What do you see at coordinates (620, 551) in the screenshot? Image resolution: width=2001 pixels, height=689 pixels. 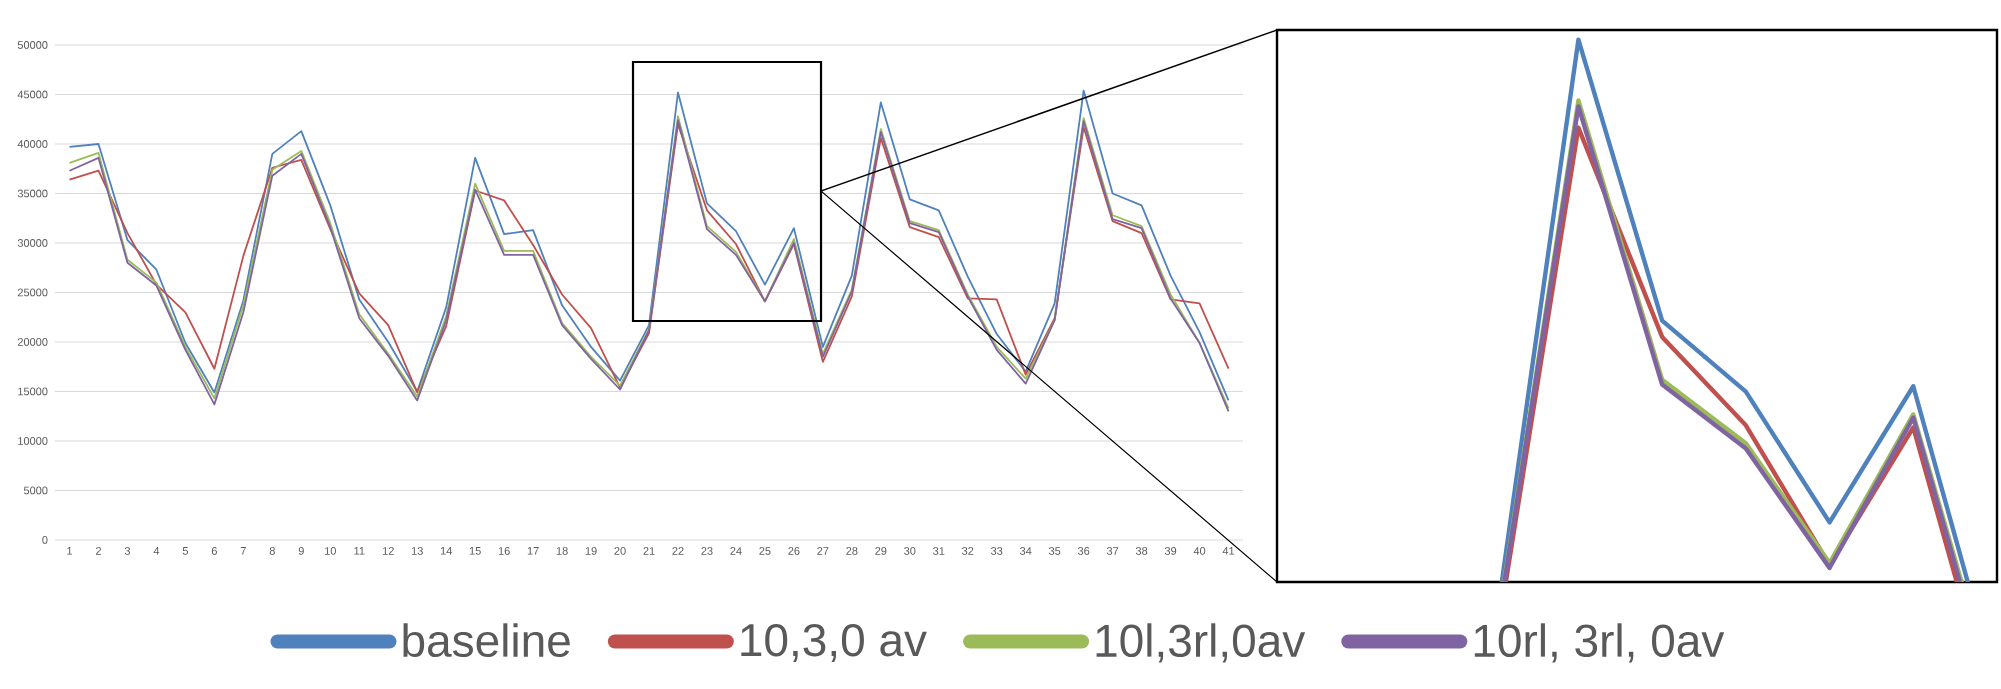 I see `x-tick-label: 20` at bounding box center [620, 551].